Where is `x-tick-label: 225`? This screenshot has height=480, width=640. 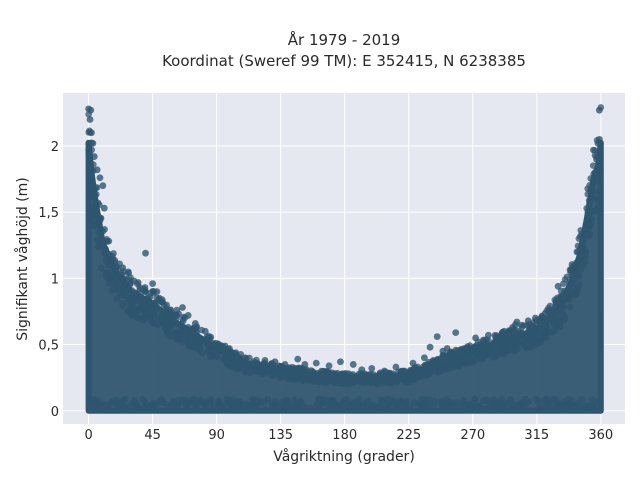 x-tick-label: 225 is located at coordinates (408, 435).